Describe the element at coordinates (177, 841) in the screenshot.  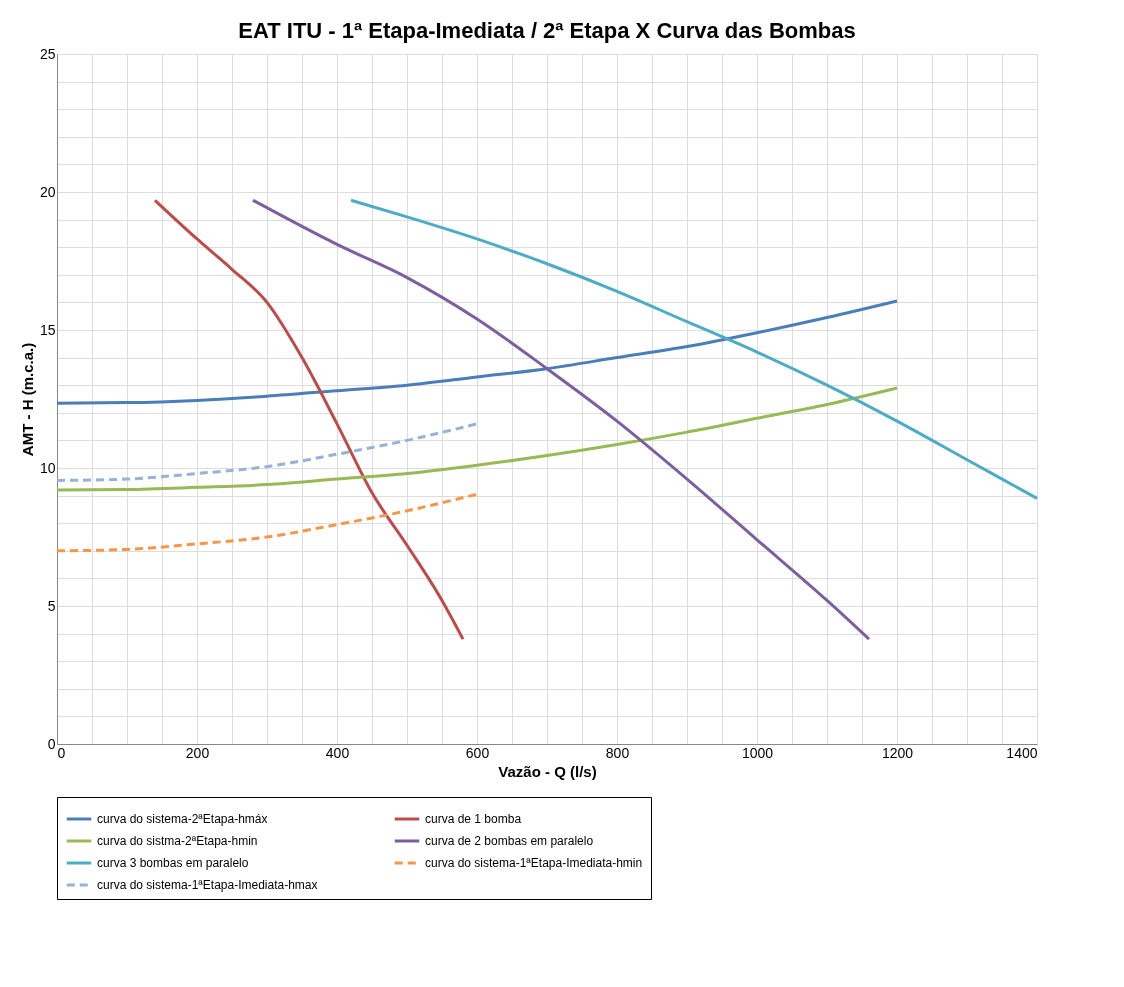
I see `legend-label: curva do sistma-2ªEtapa-hmin` at that location.